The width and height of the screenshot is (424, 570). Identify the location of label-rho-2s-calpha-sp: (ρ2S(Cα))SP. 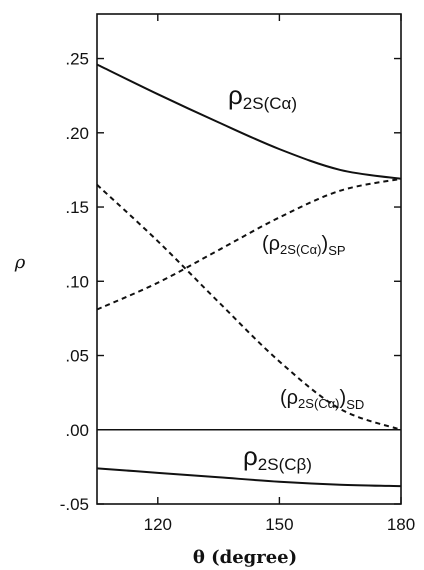
(304, 245).